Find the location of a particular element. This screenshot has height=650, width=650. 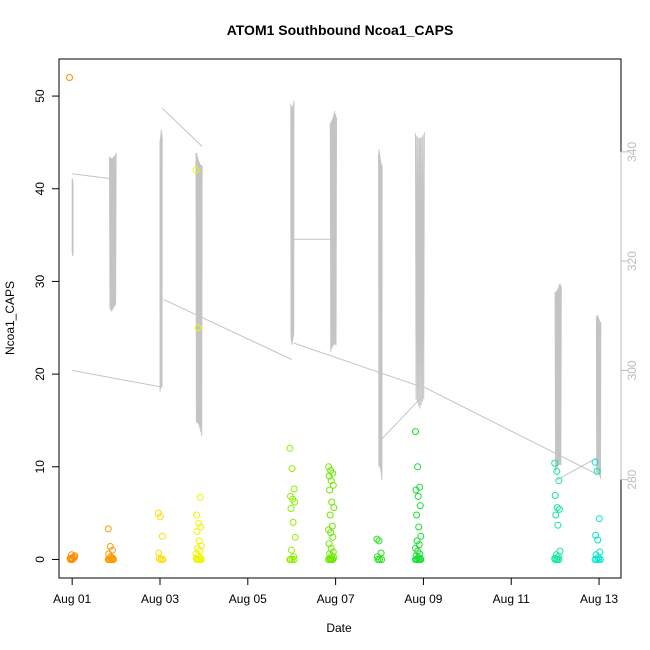

x-tick-label: Aug 07 is located at coordinates (336, 599).